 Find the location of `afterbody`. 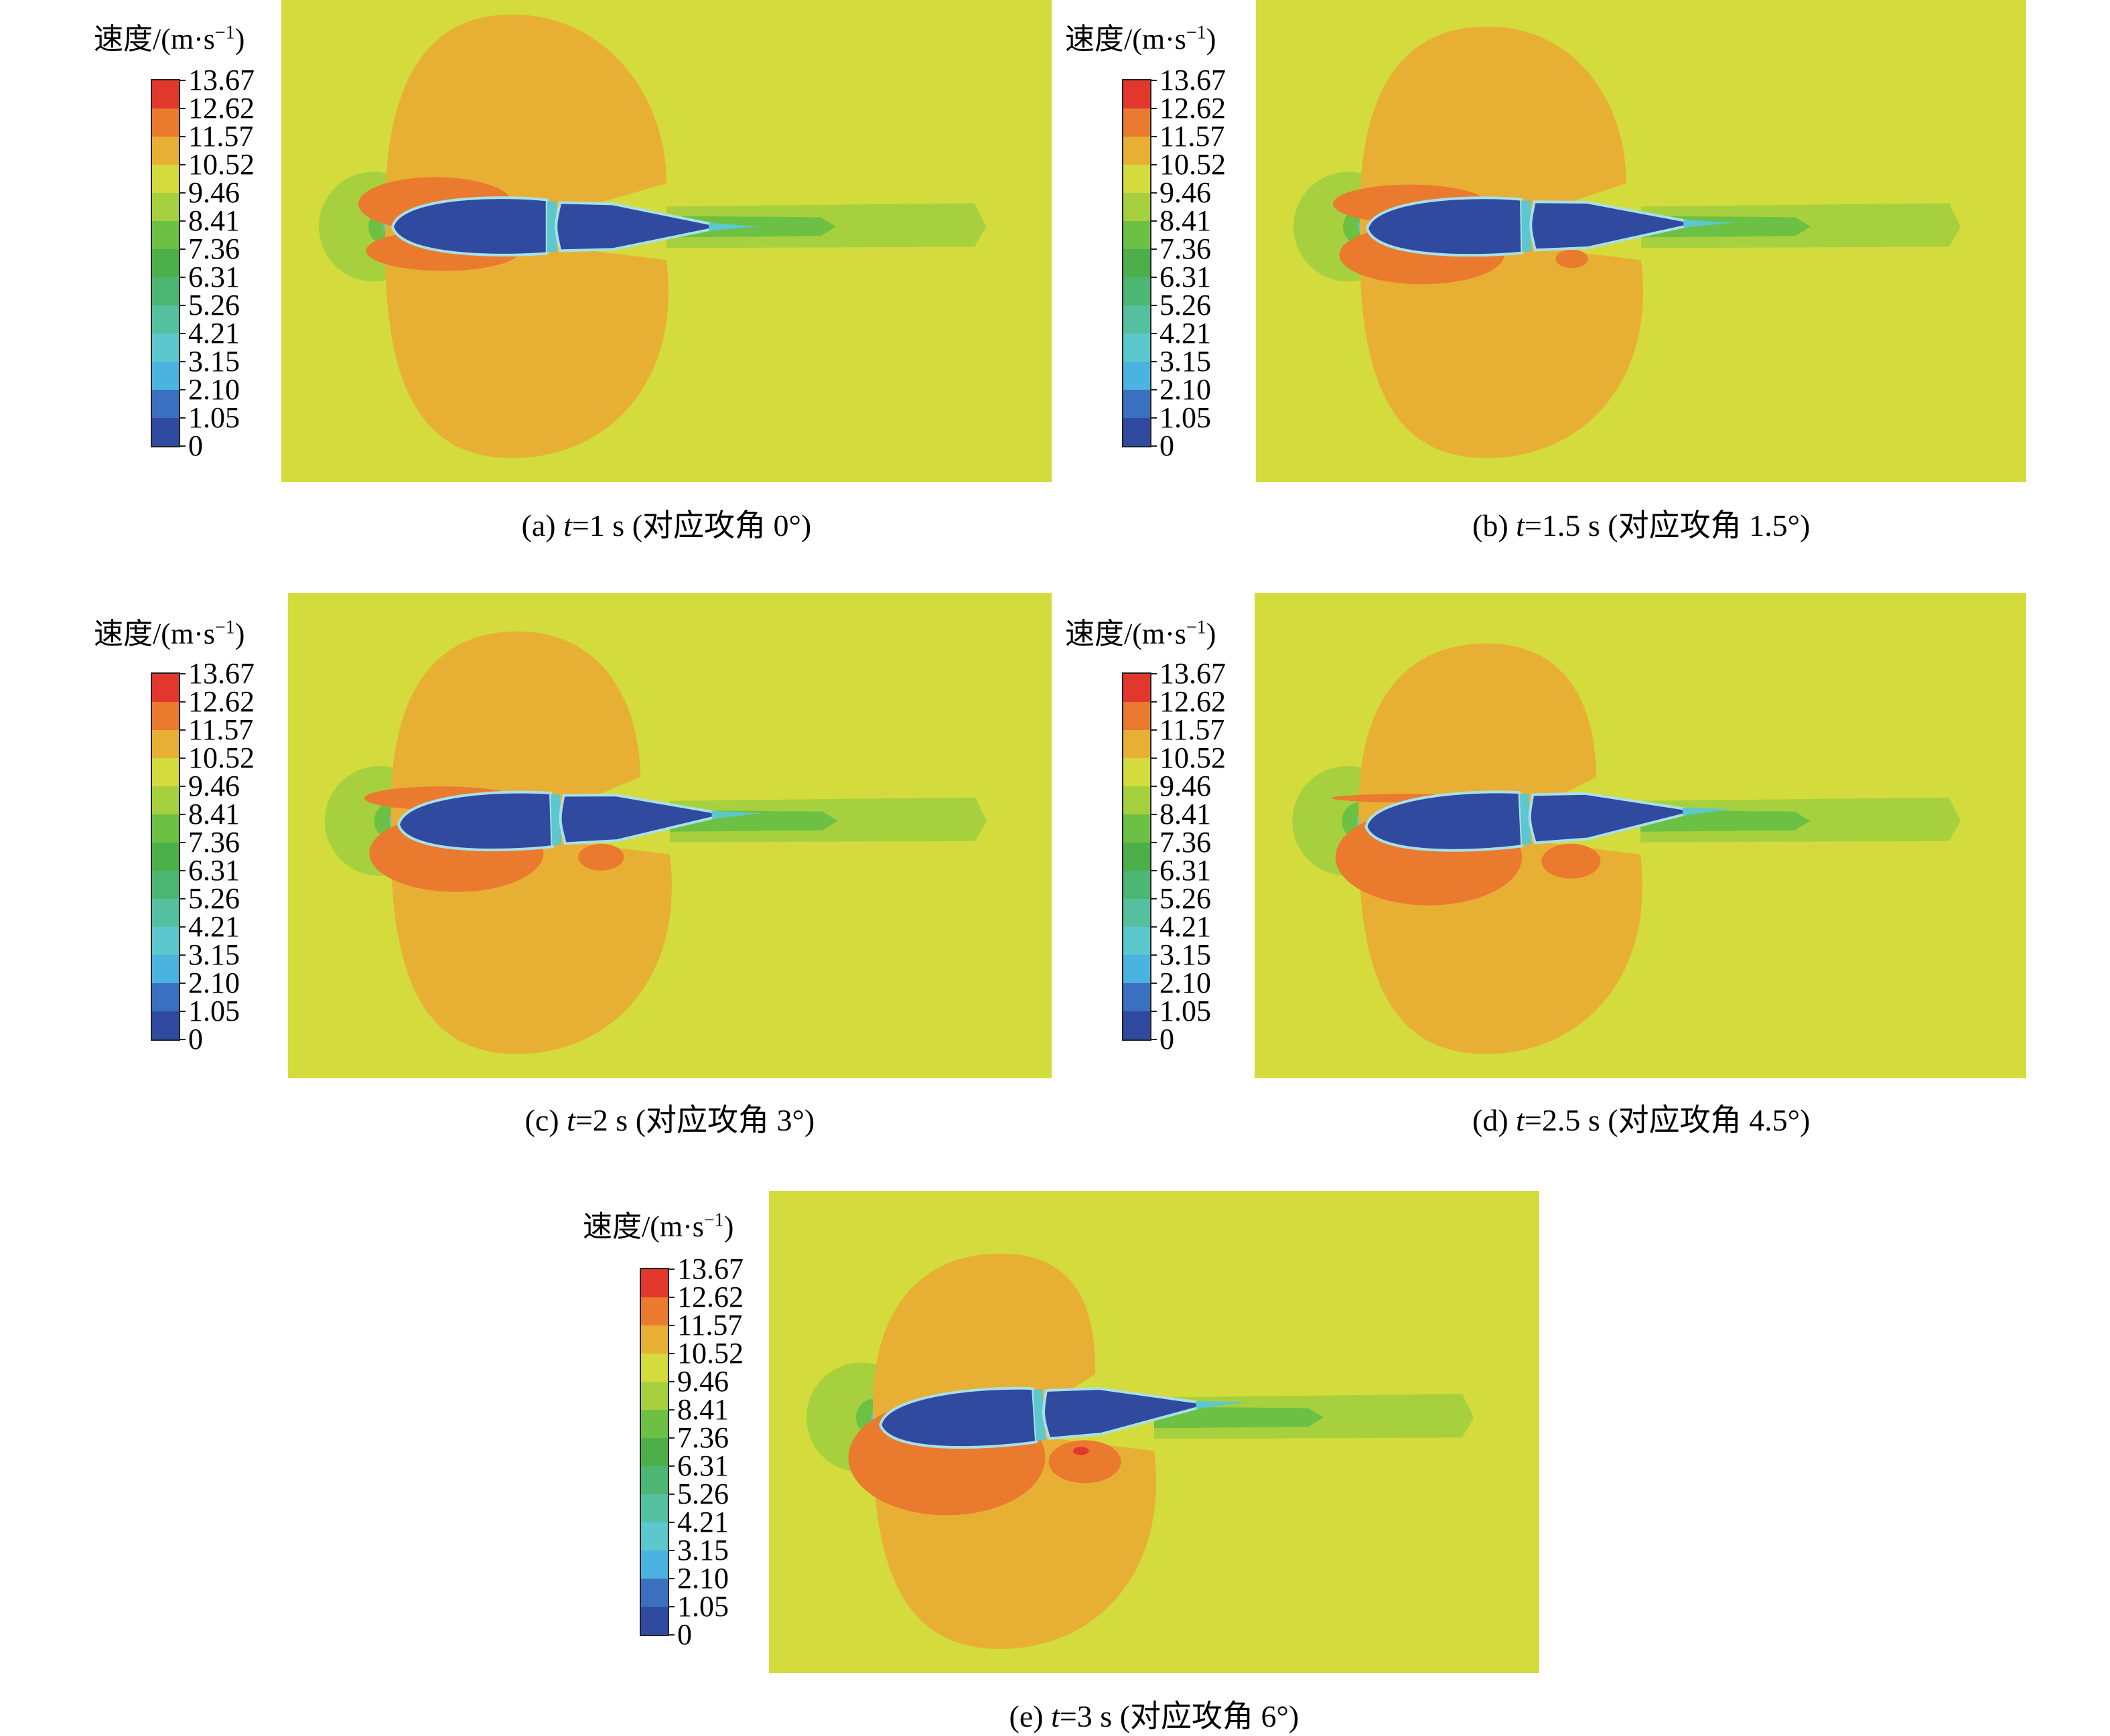

afterbody is located at coordinates (640, 226).